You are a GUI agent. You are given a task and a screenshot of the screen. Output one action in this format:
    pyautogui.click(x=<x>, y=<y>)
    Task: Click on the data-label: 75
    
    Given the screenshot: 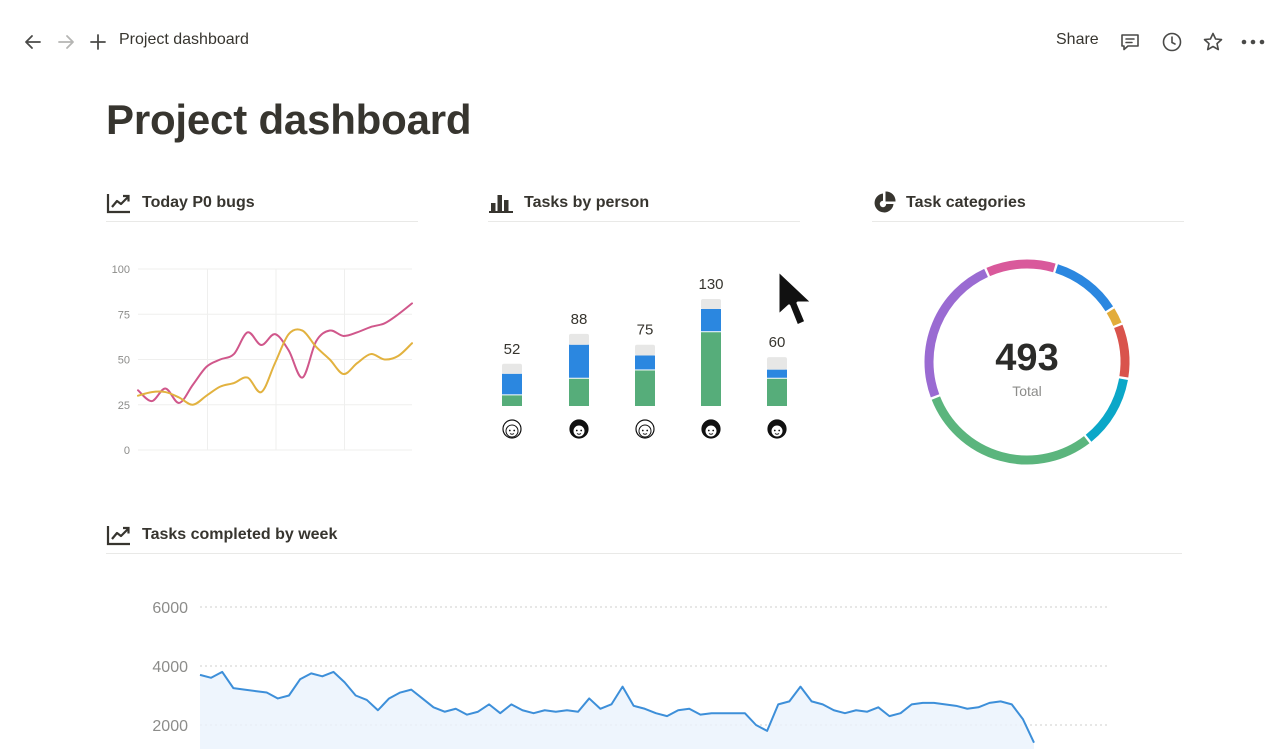 What is the action you would take?
    pyautogui.click(x=645, y=330)
    